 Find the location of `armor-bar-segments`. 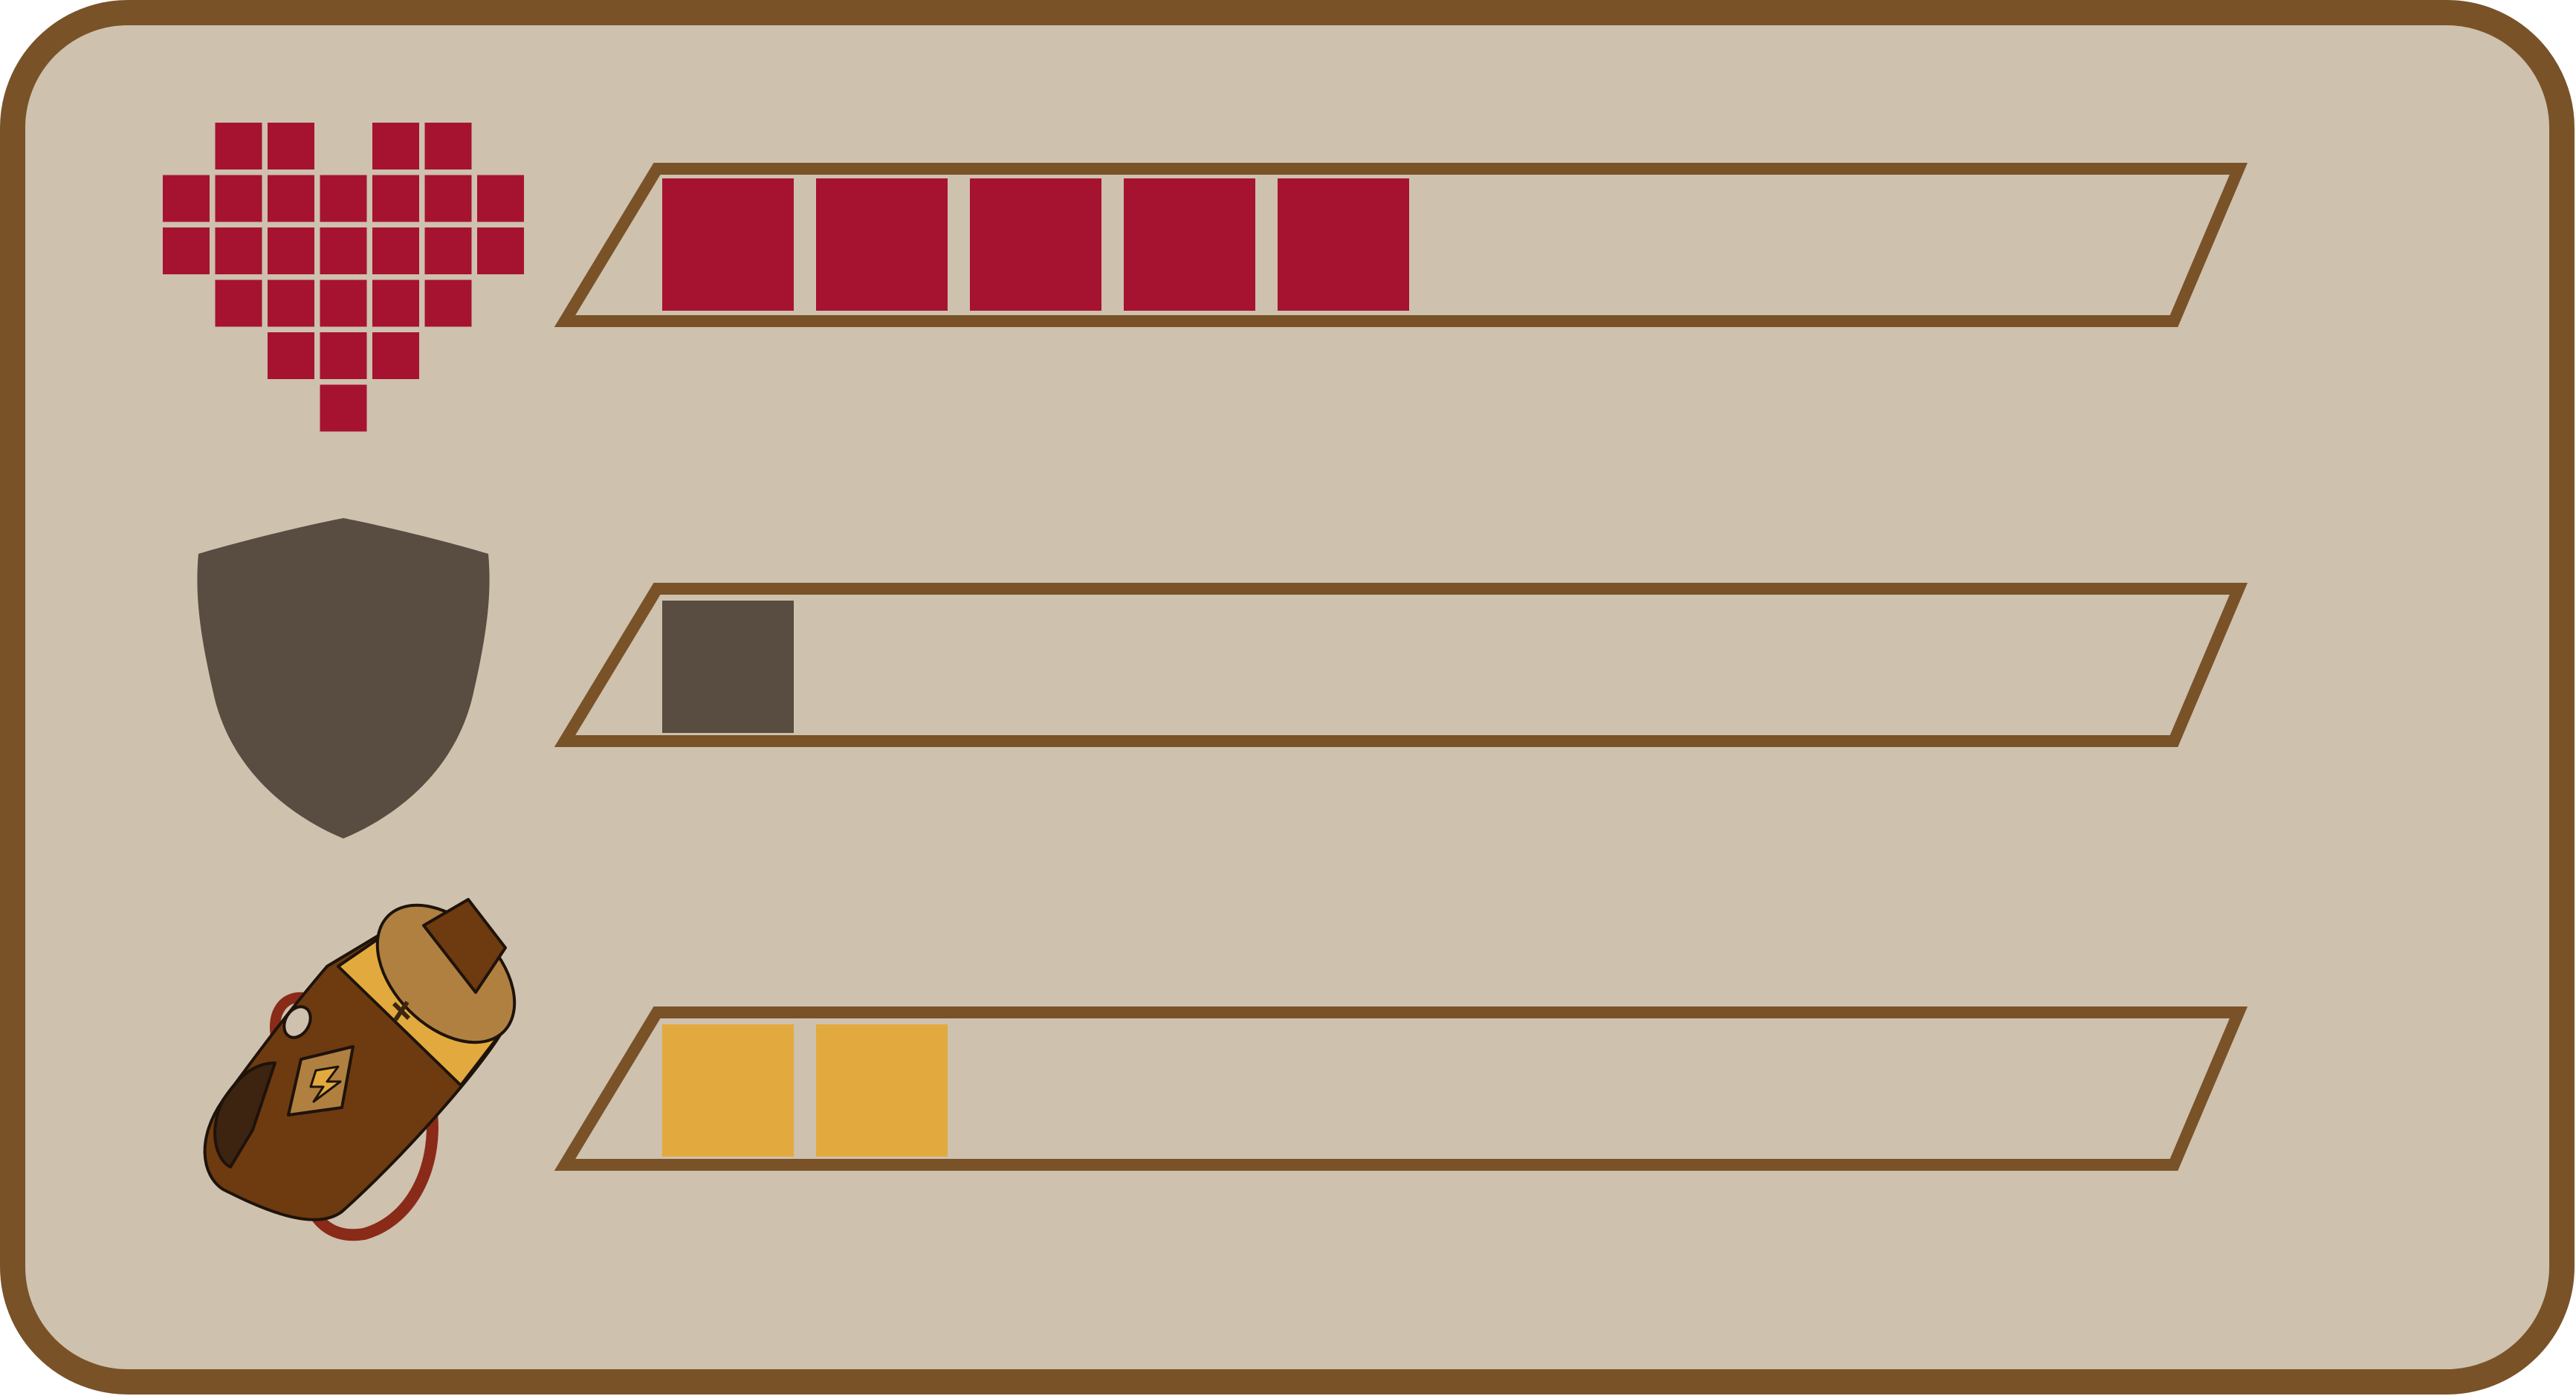

armor-bar-segments is located at coordinates (728, 667).